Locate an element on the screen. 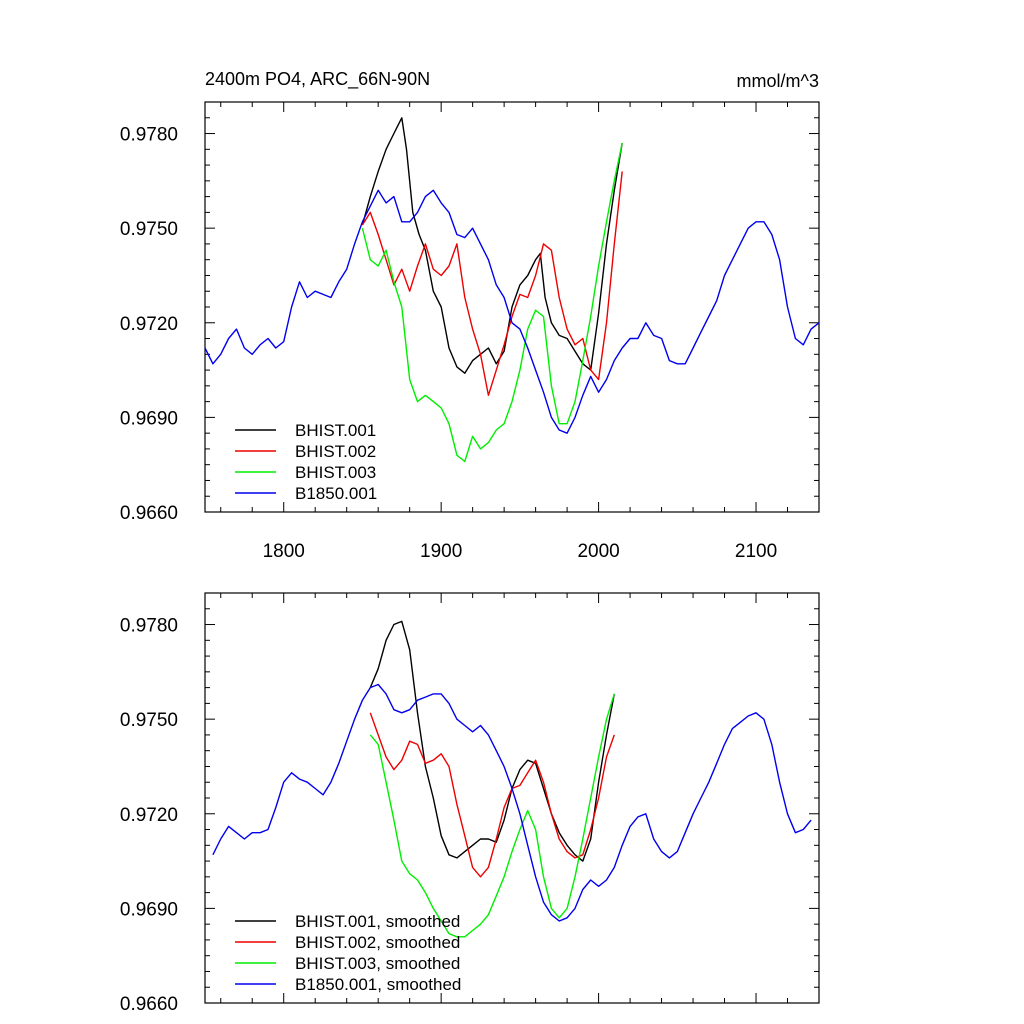  legend: BHIST.001 BHIST.002 BHIST.003 B1850.001 is located at coordinates (306, 462).